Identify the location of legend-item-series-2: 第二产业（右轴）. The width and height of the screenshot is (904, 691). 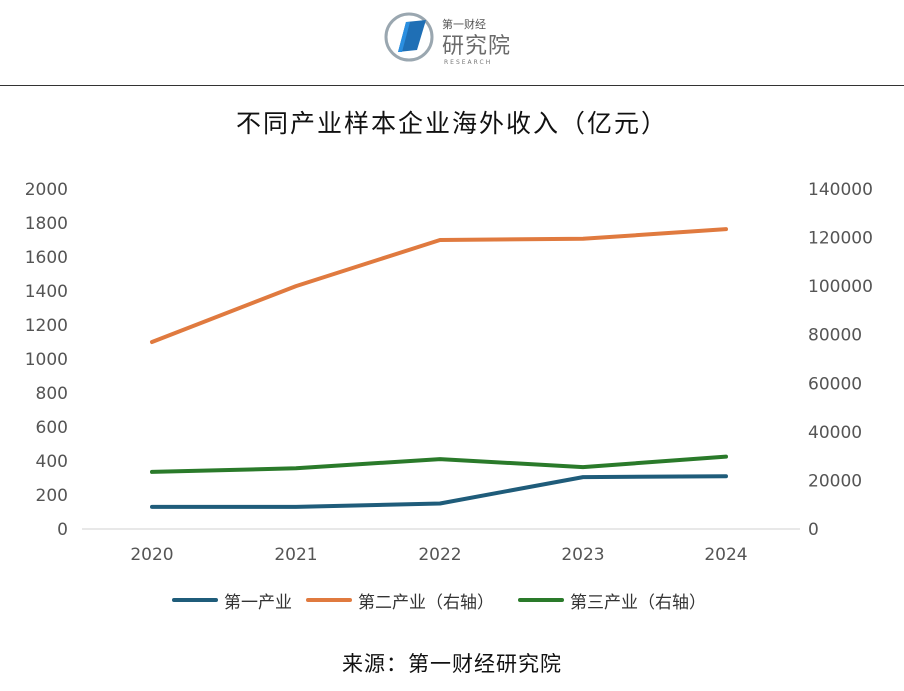
(400, 600).